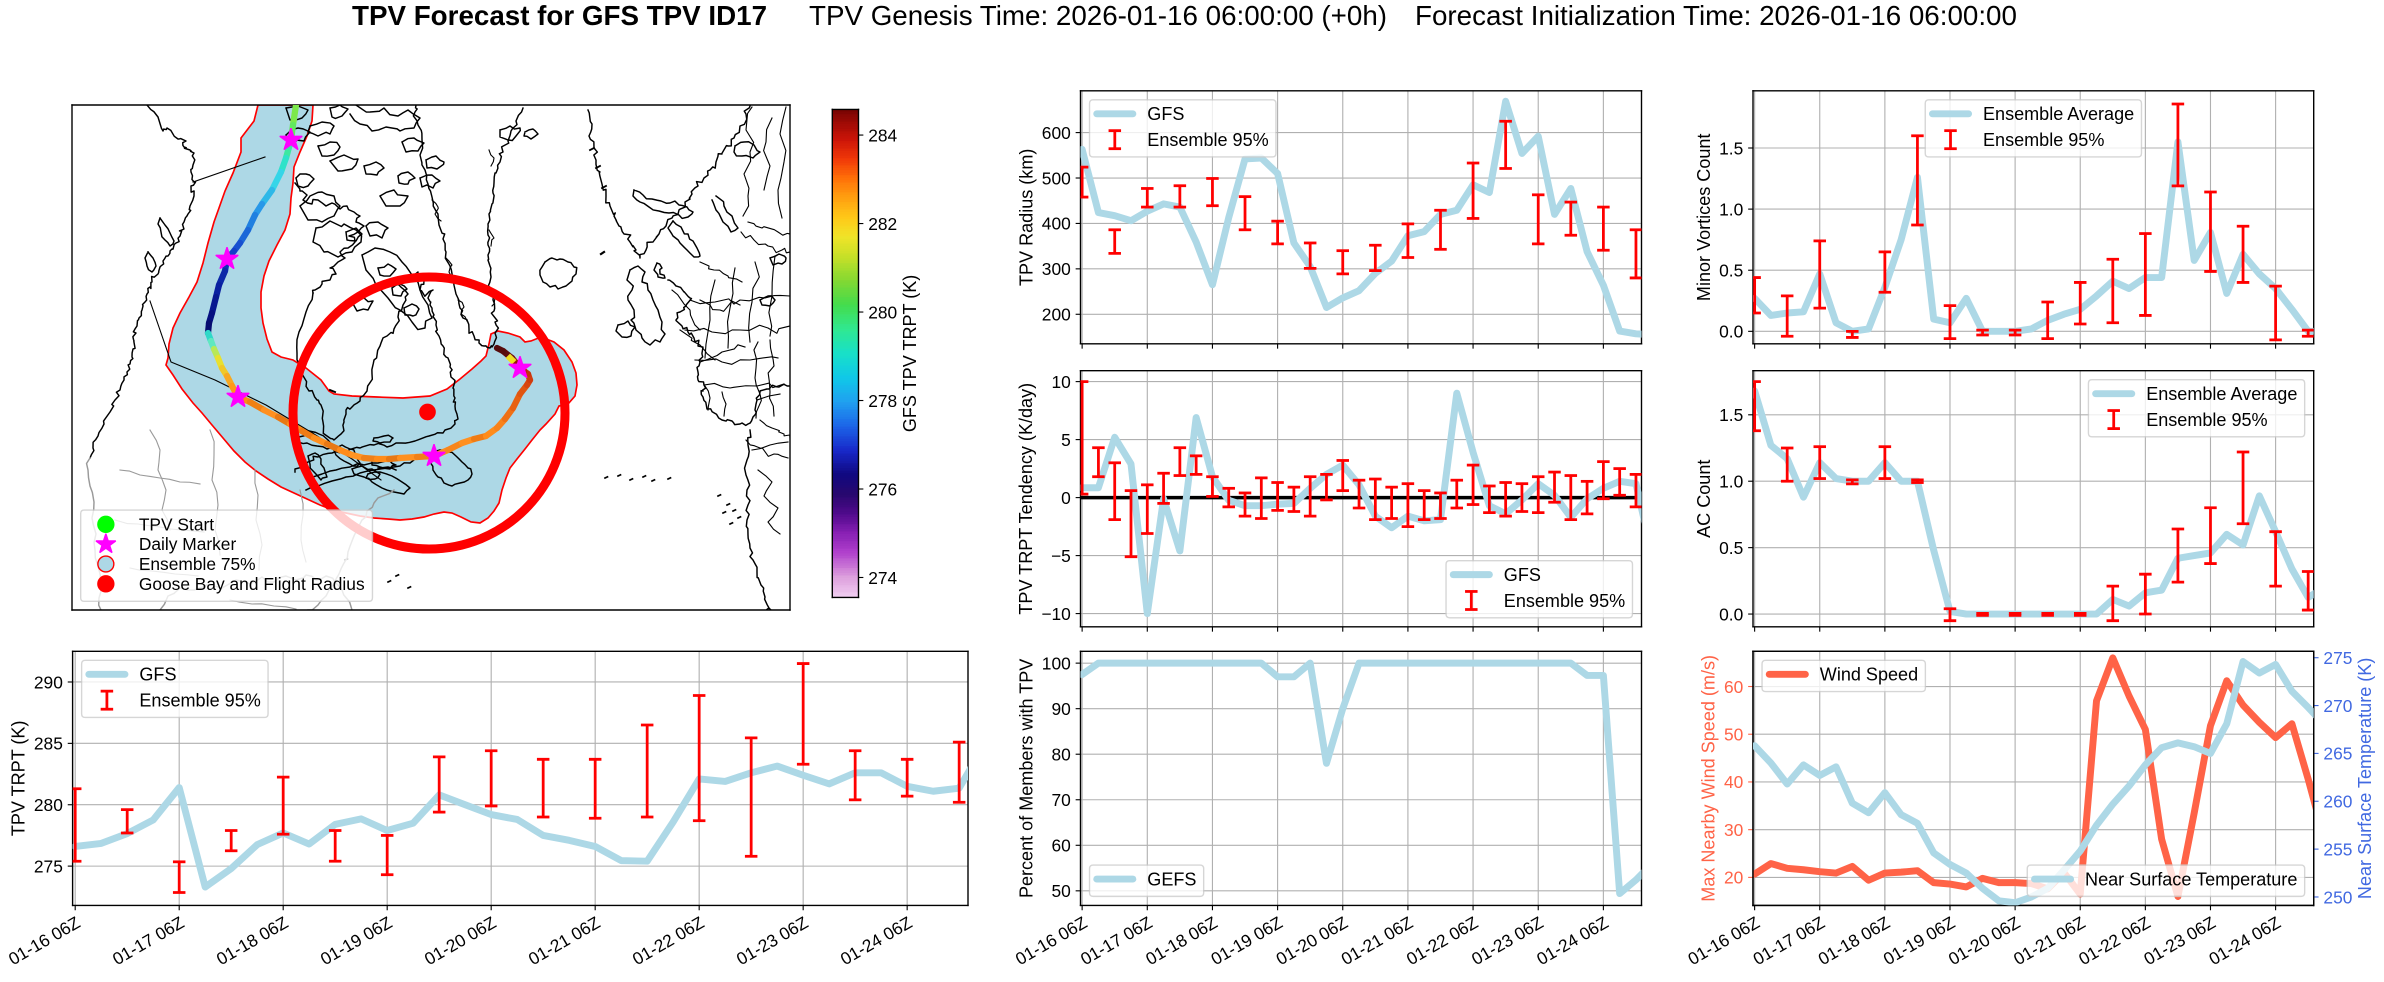  I want to click on svg-text: 500, so click(1056, 178).